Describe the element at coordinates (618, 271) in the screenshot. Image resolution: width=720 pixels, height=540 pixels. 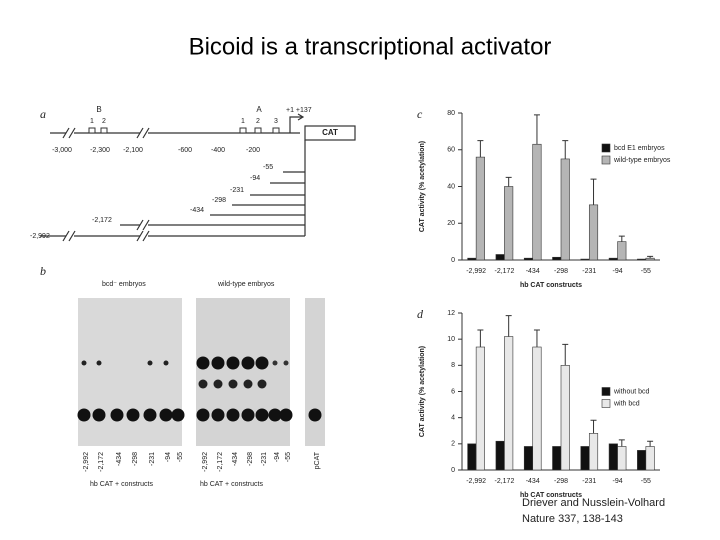
I see `x-tick-label: -94` at that location.